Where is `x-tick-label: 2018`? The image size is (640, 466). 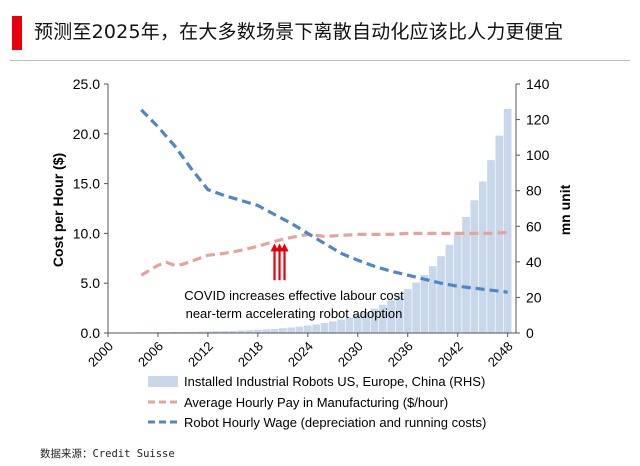 x-tick-label: 2018 is located at coordinates (250, 354).